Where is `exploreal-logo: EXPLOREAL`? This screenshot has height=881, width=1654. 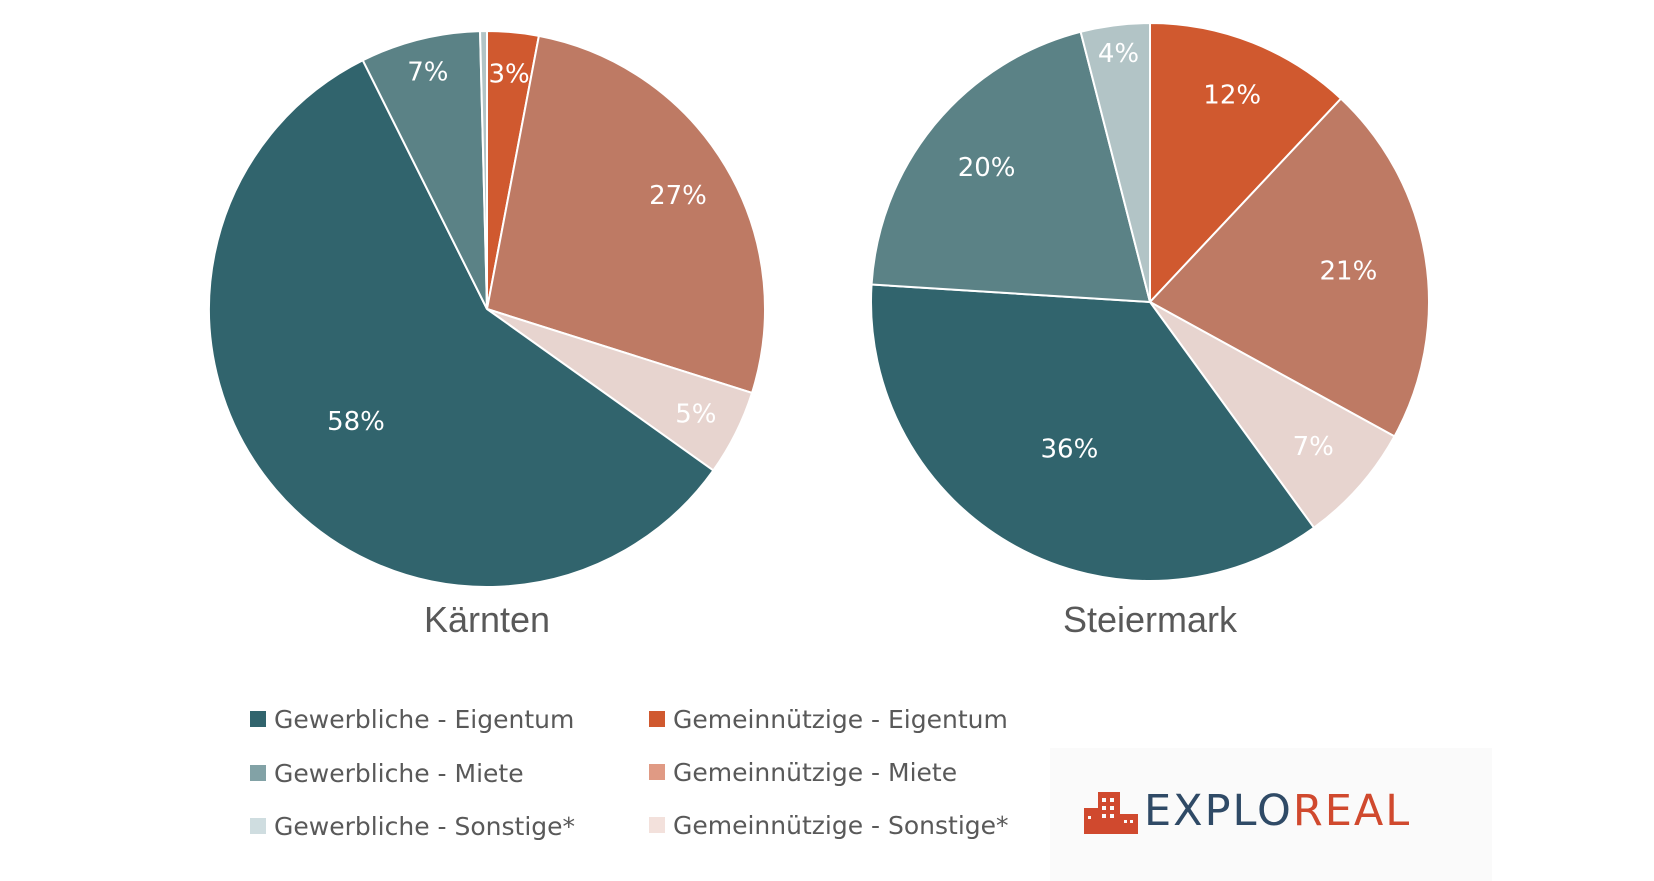 exploreal-logo: EXPLOREAL is located at coordinates (1271, 814).